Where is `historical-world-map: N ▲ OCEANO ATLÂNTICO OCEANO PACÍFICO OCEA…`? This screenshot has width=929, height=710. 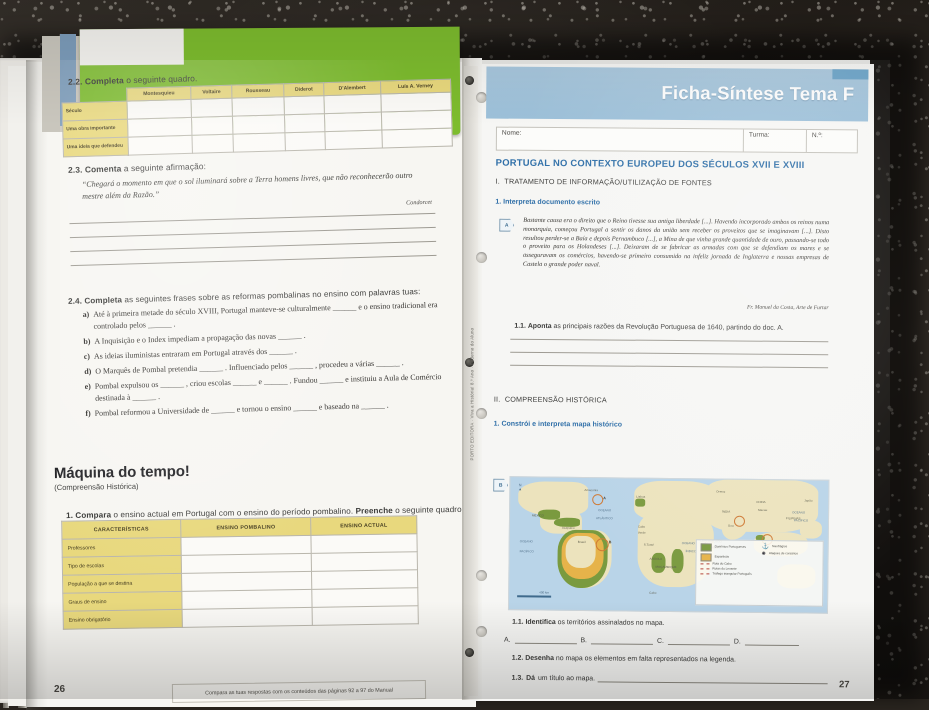
historical-world-map: N ▲ OCEANO ATLÂNTICO OCEANO PACÍFICO OCEA… is located at coordinates (668, 545).